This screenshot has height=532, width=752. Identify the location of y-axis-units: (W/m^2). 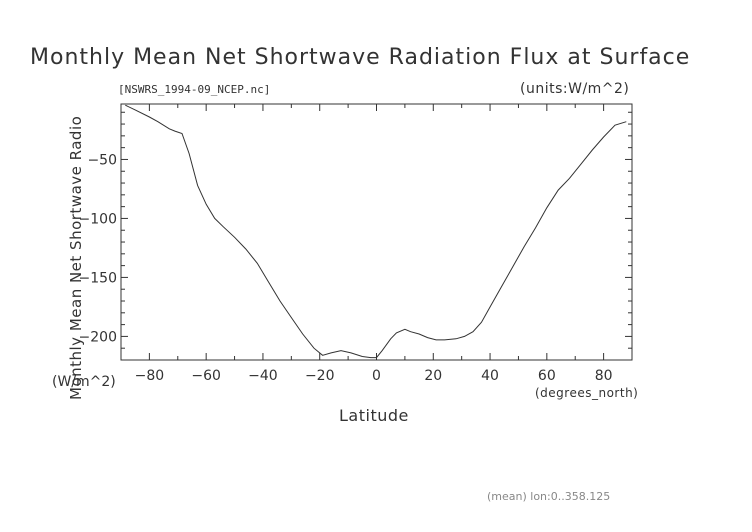
(84, 382).